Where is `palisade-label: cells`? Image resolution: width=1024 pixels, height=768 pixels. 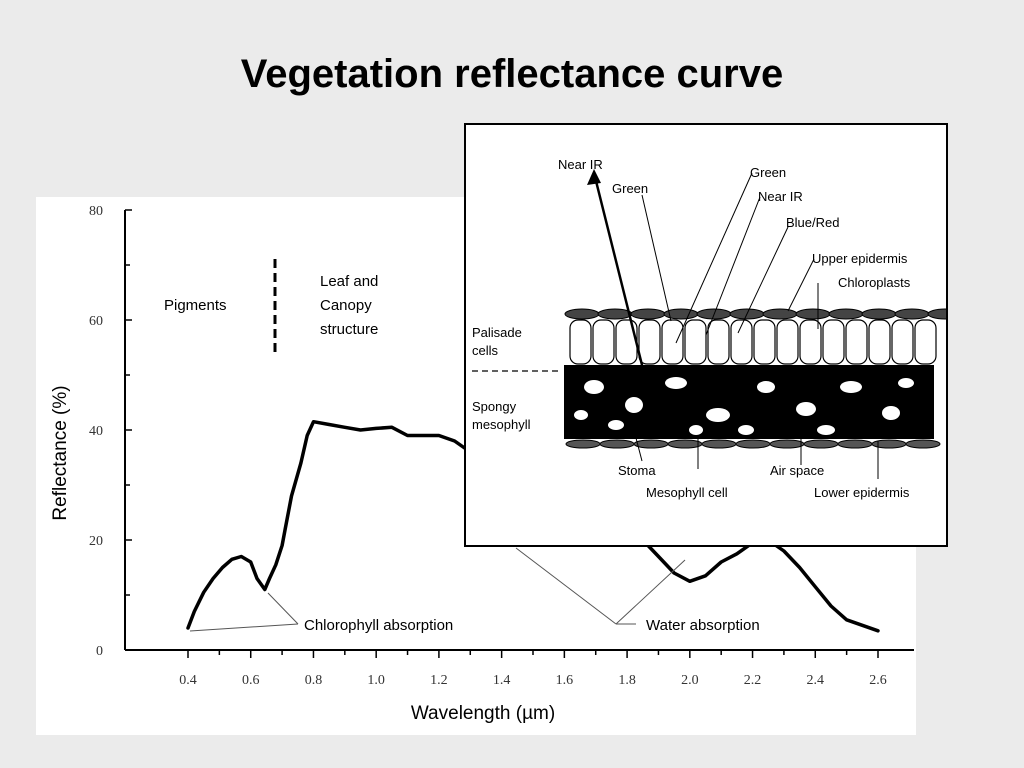
palisade-label: cells is located at coordinates (485, 350).